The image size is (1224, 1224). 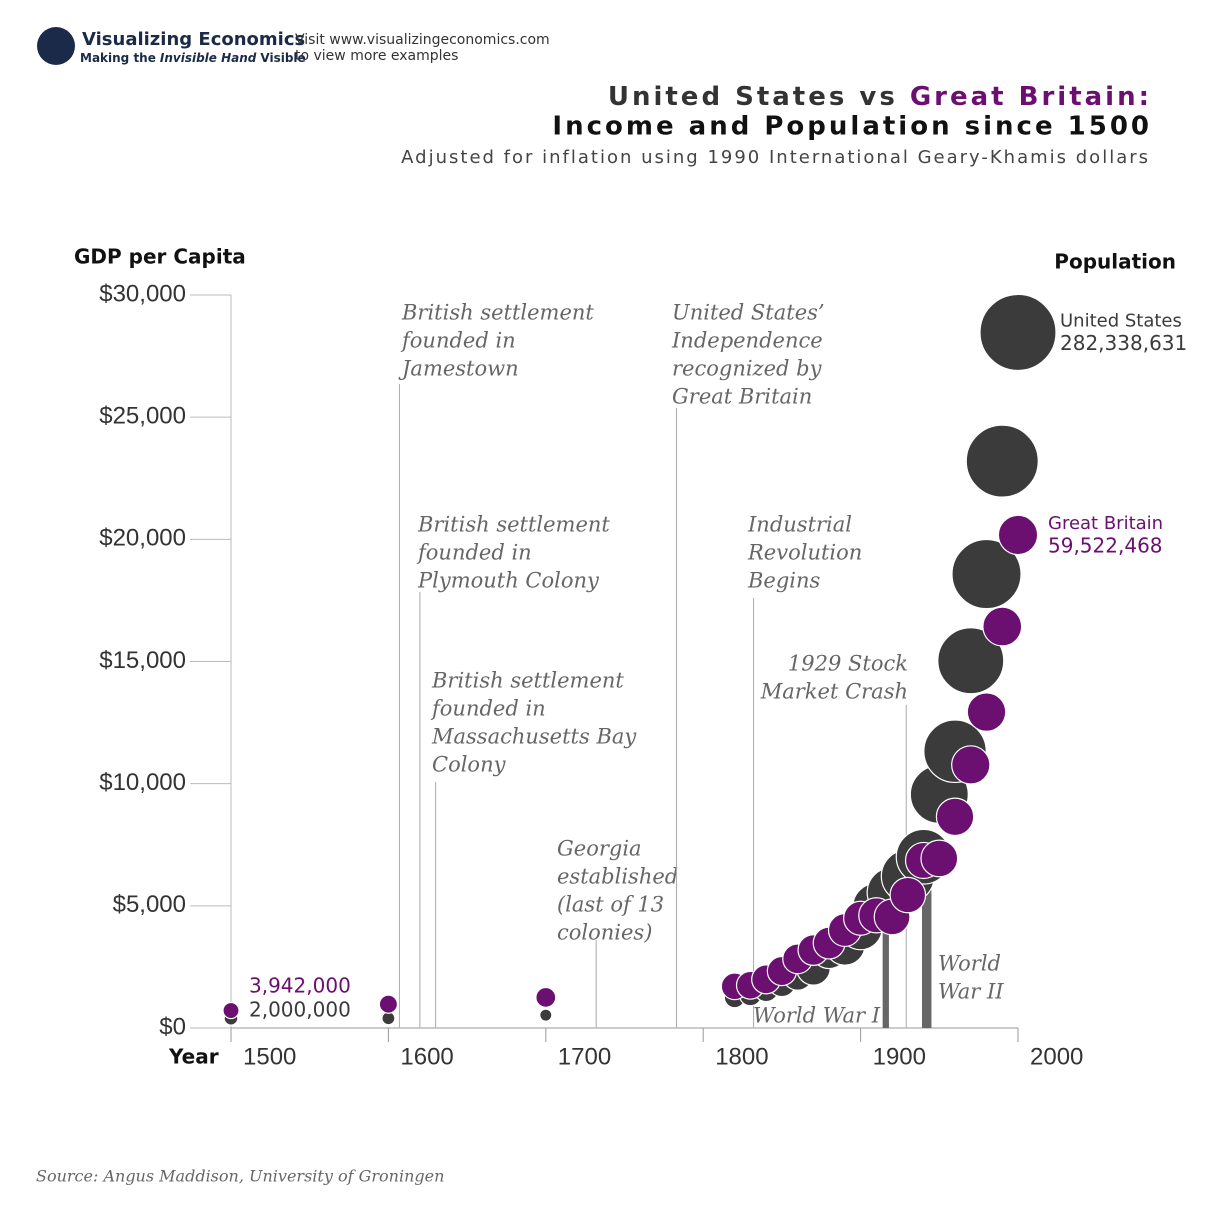 I want to click on size-value-label: 3,942,000, so click(x=300, y=986).